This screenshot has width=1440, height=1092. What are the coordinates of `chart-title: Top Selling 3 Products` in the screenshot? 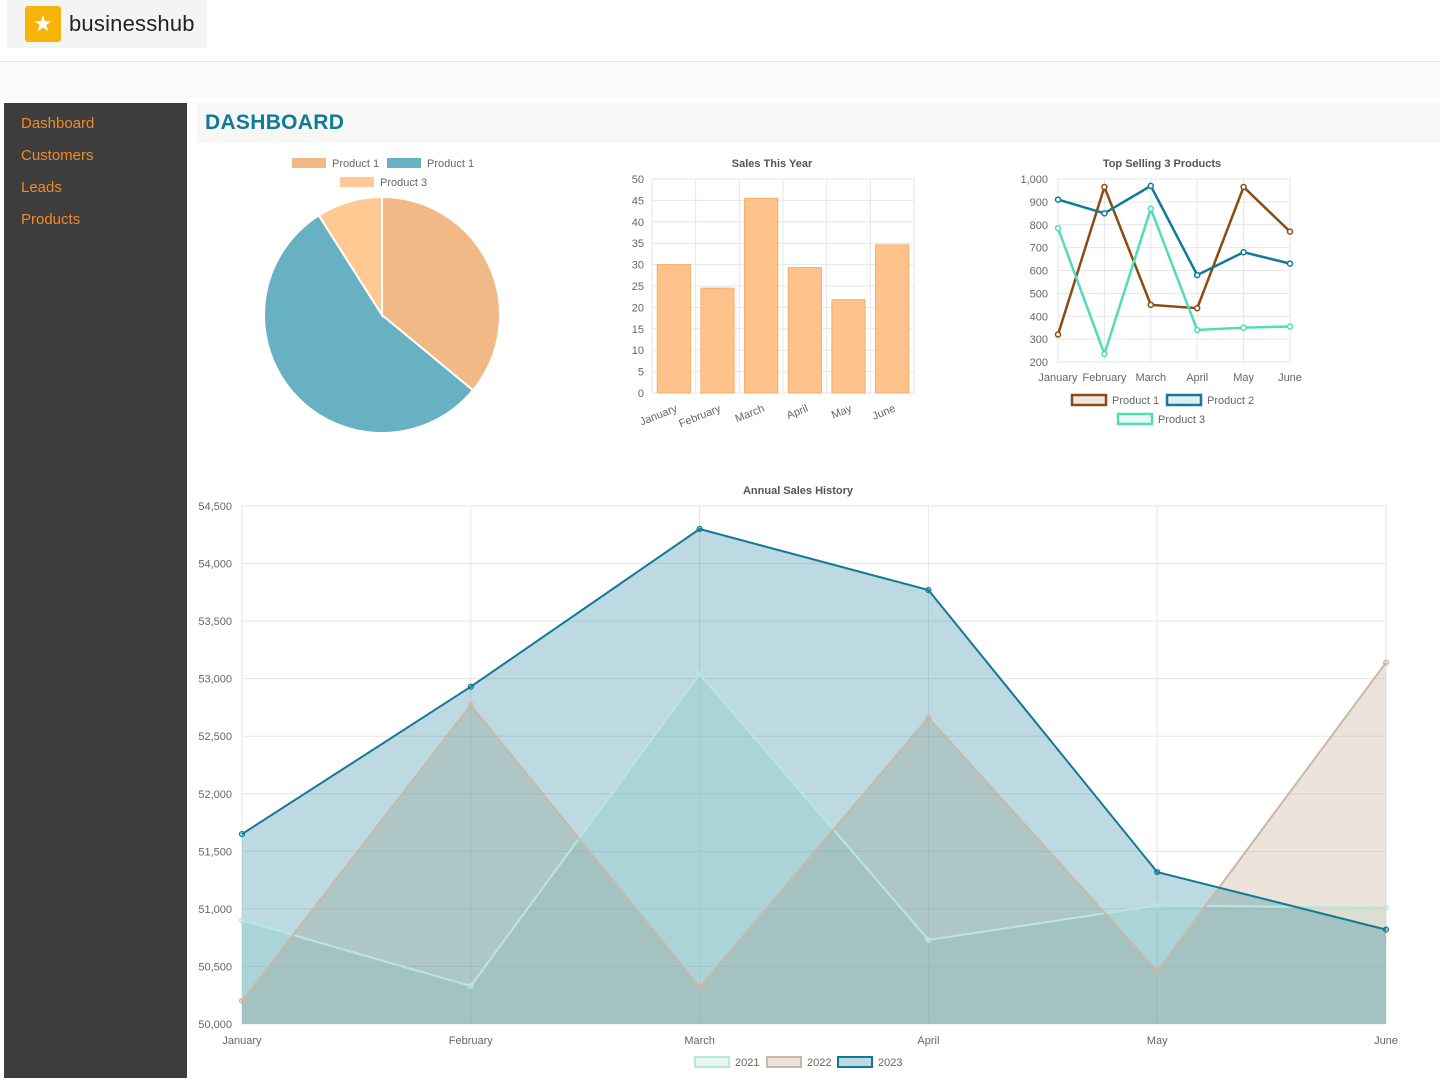 It's located at (1162, 164).